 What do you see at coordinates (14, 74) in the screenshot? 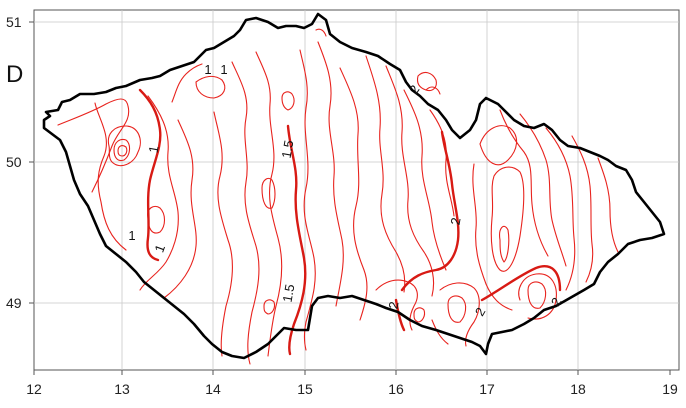
I see `panel-letter: D` at bounding box center [14, 74].